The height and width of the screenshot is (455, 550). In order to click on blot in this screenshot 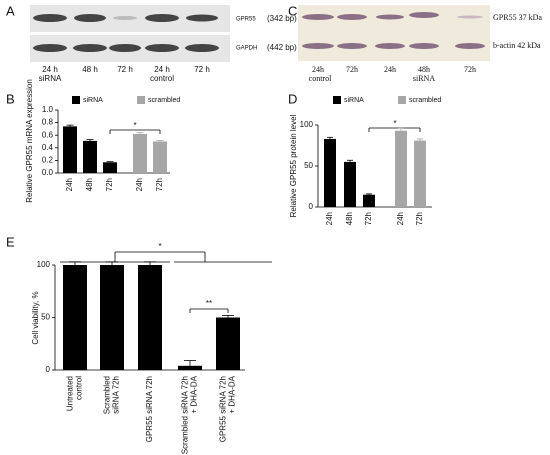, I will do `click(394, 33)`.